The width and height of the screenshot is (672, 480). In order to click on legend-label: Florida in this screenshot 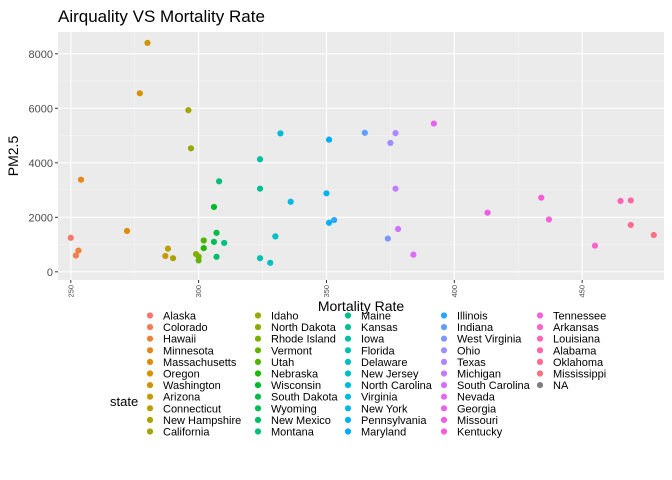, I will do `click(378, 351)`.